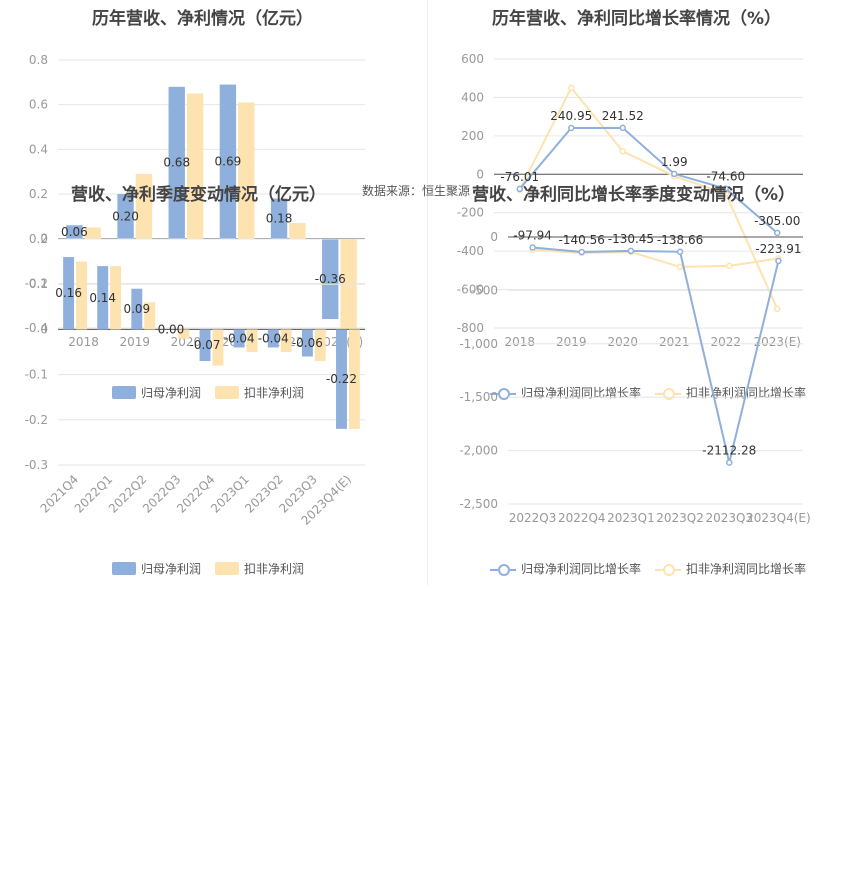 The height and width of the screenshot is (892, 850). Describe the element at coordinates (472, 97) in the screenshot. I see `y-tick-label: 400` at that location.